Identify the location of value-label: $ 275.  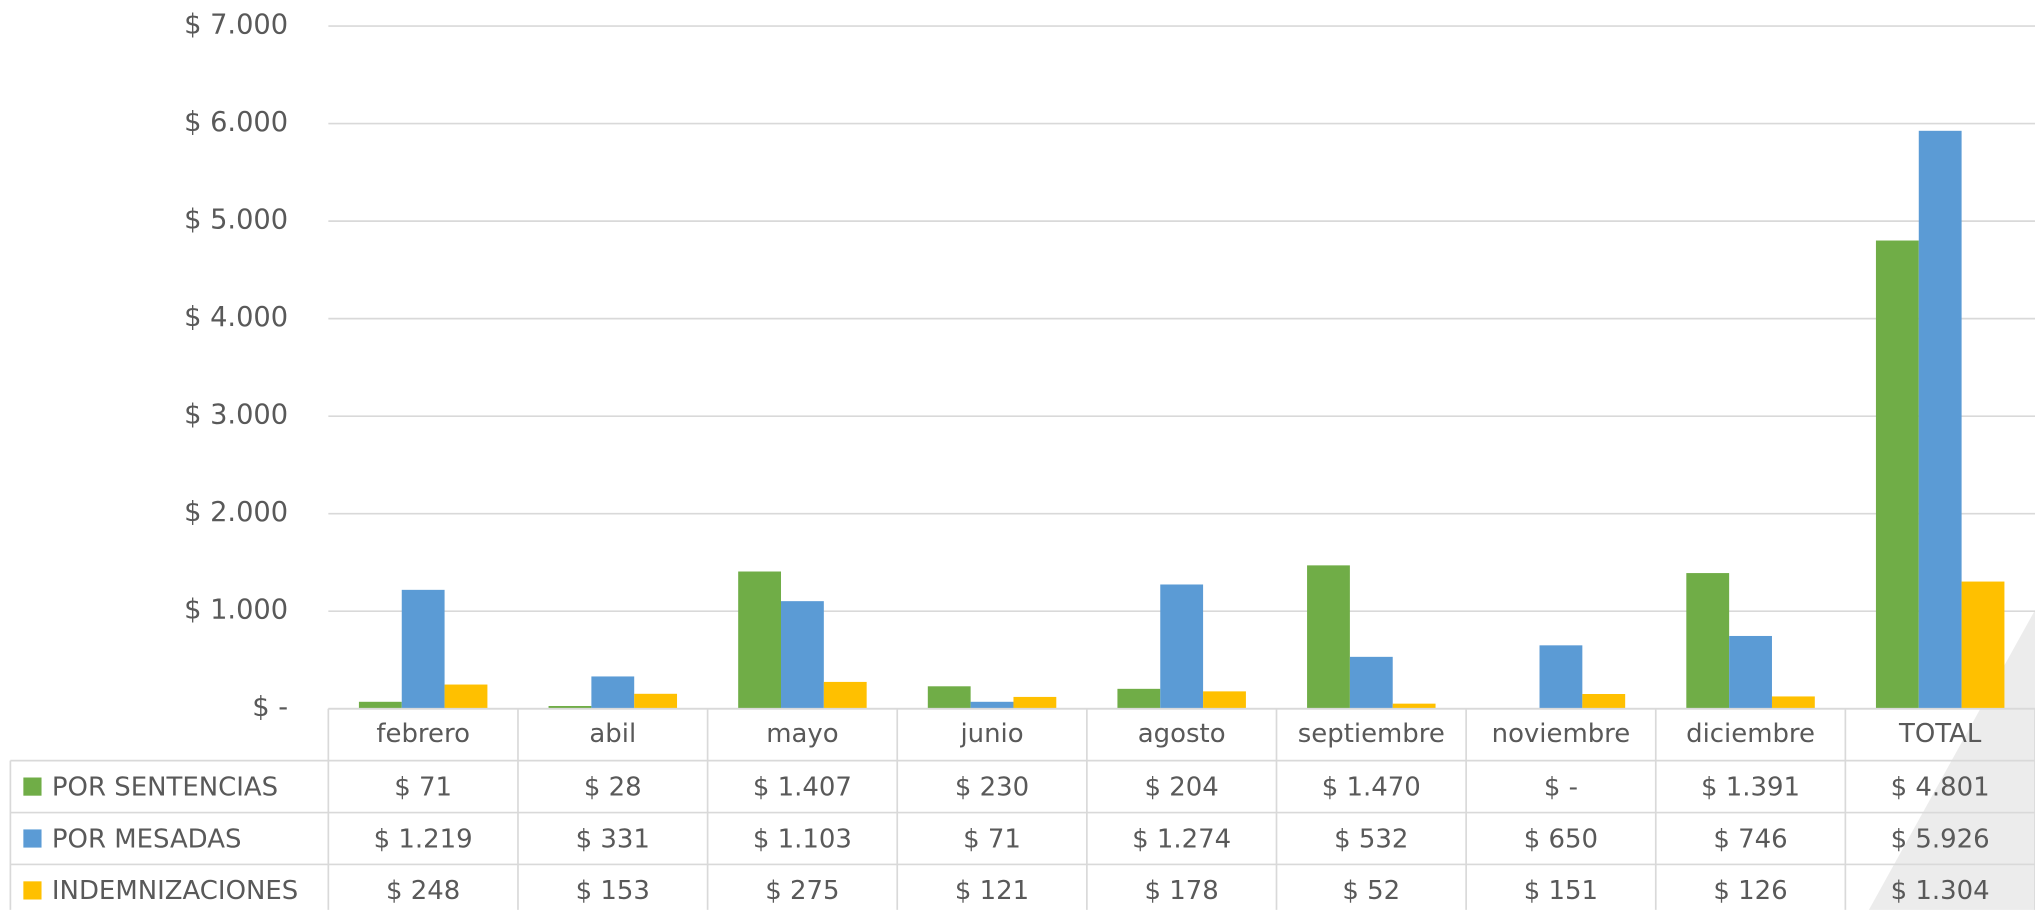
(802, 891).